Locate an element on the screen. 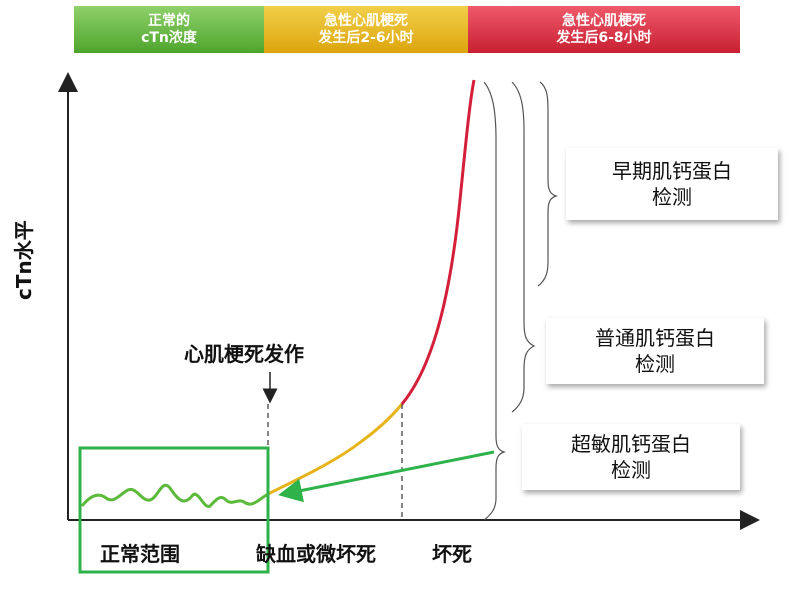 Image resolution: width=800 pixels, height=591 pixels. x-label-normal-range: 正常范围 is located at coordinates (140, 554).